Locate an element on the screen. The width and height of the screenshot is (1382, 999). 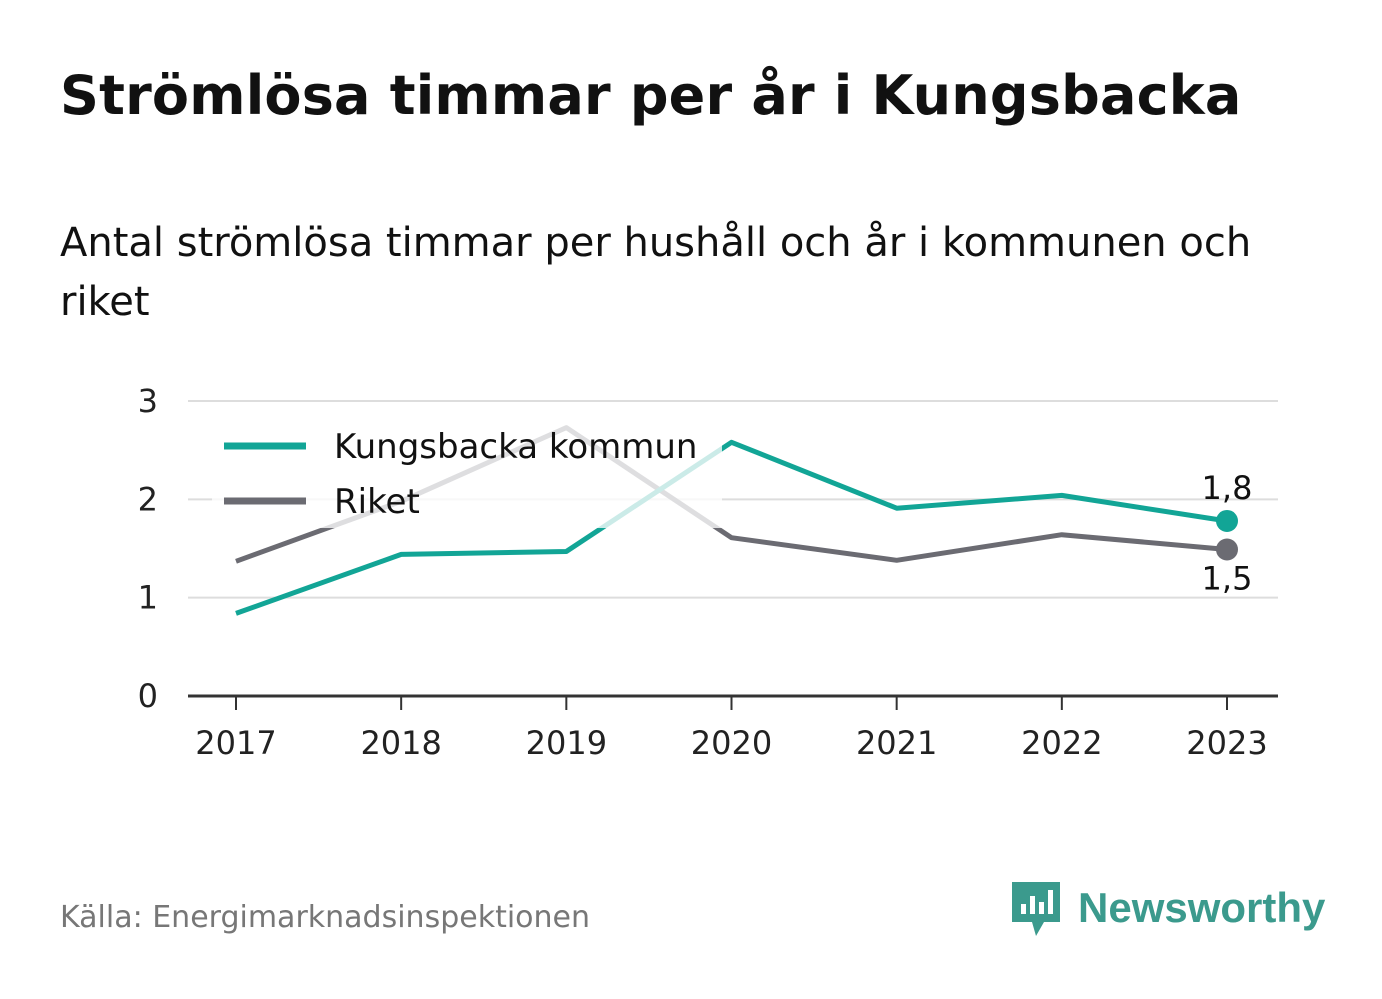
y-tick-label: 2 is located at coordinates (148, 499).